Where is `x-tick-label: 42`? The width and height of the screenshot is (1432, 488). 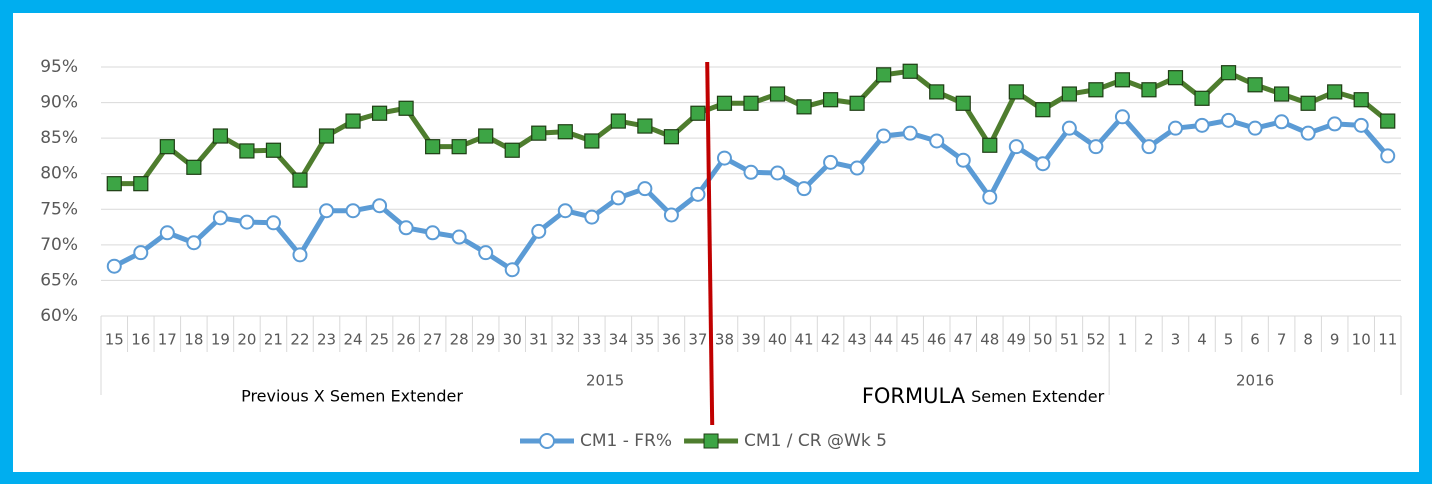 x-tick-label: 42 is located at coordinates (830, 340).